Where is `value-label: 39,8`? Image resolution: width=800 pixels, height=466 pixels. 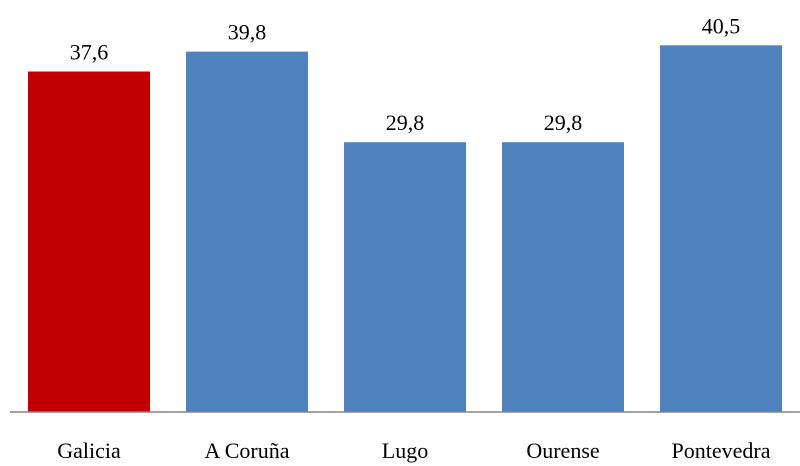
value-label: 39,8 is located at coordinates (247, 32).